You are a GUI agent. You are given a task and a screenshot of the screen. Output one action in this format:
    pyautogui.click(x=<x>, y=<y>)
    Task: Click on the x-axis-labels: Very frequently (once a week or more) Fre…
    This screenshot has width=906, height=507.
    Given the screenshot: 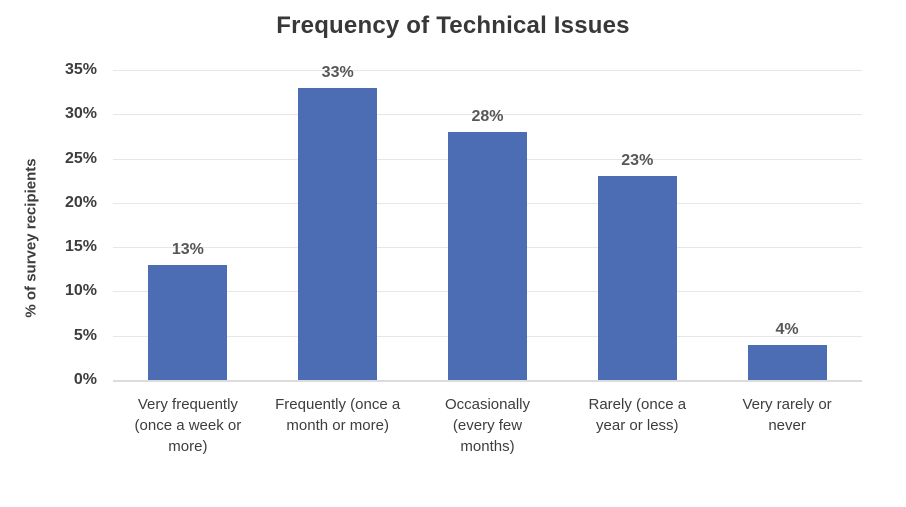 What is the action you would take?
    pyautogui.click(x=487, y=425)
    